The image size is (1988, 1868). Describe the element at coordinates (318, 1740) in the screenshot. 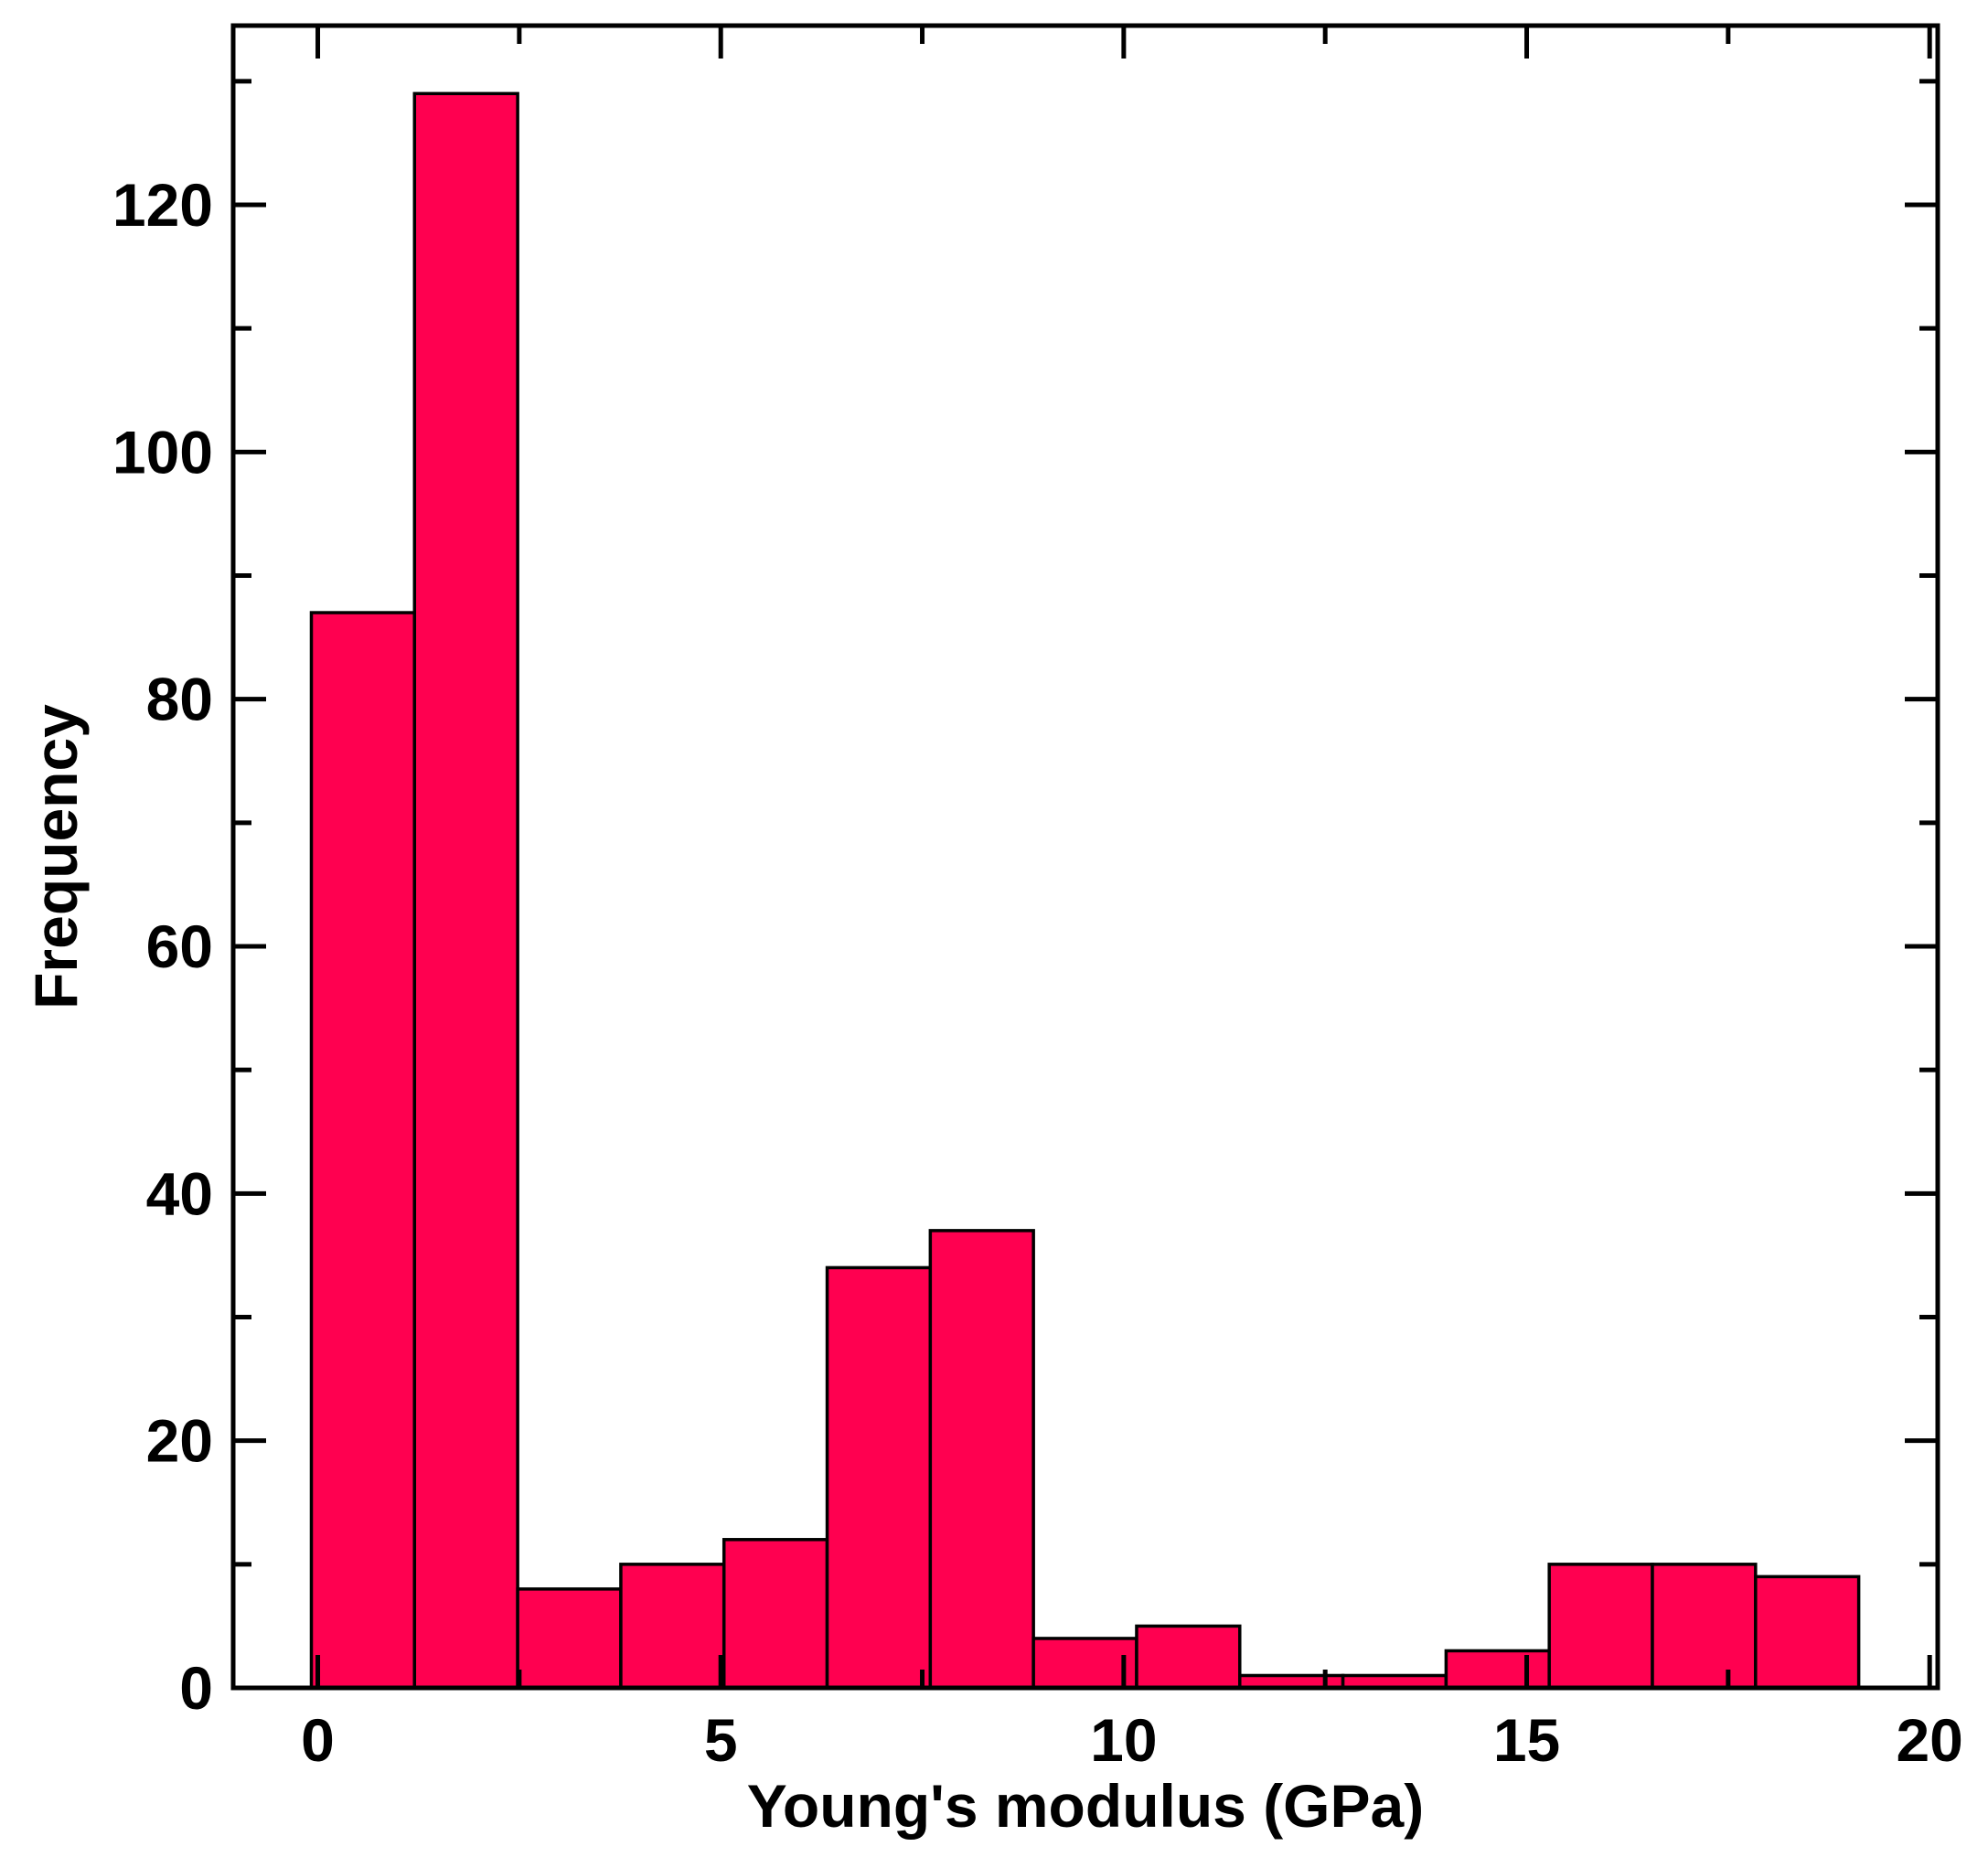

I see `x-tick-label: 0` at that location.